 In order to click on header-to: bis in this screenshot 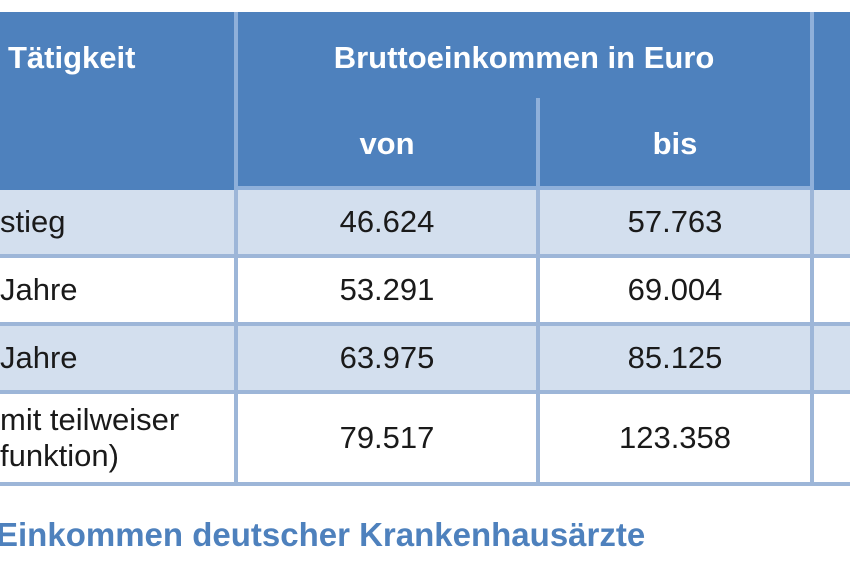, I will do `click(677, 144)`.